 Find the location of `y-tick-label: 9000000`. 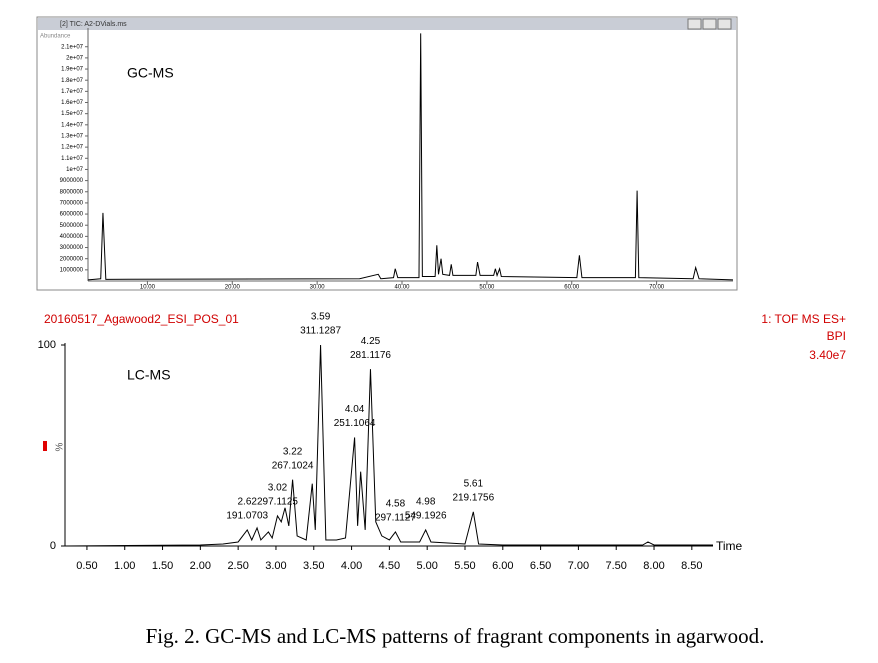

y-tick-label: 9000000 is located at coordinates (72, 181).